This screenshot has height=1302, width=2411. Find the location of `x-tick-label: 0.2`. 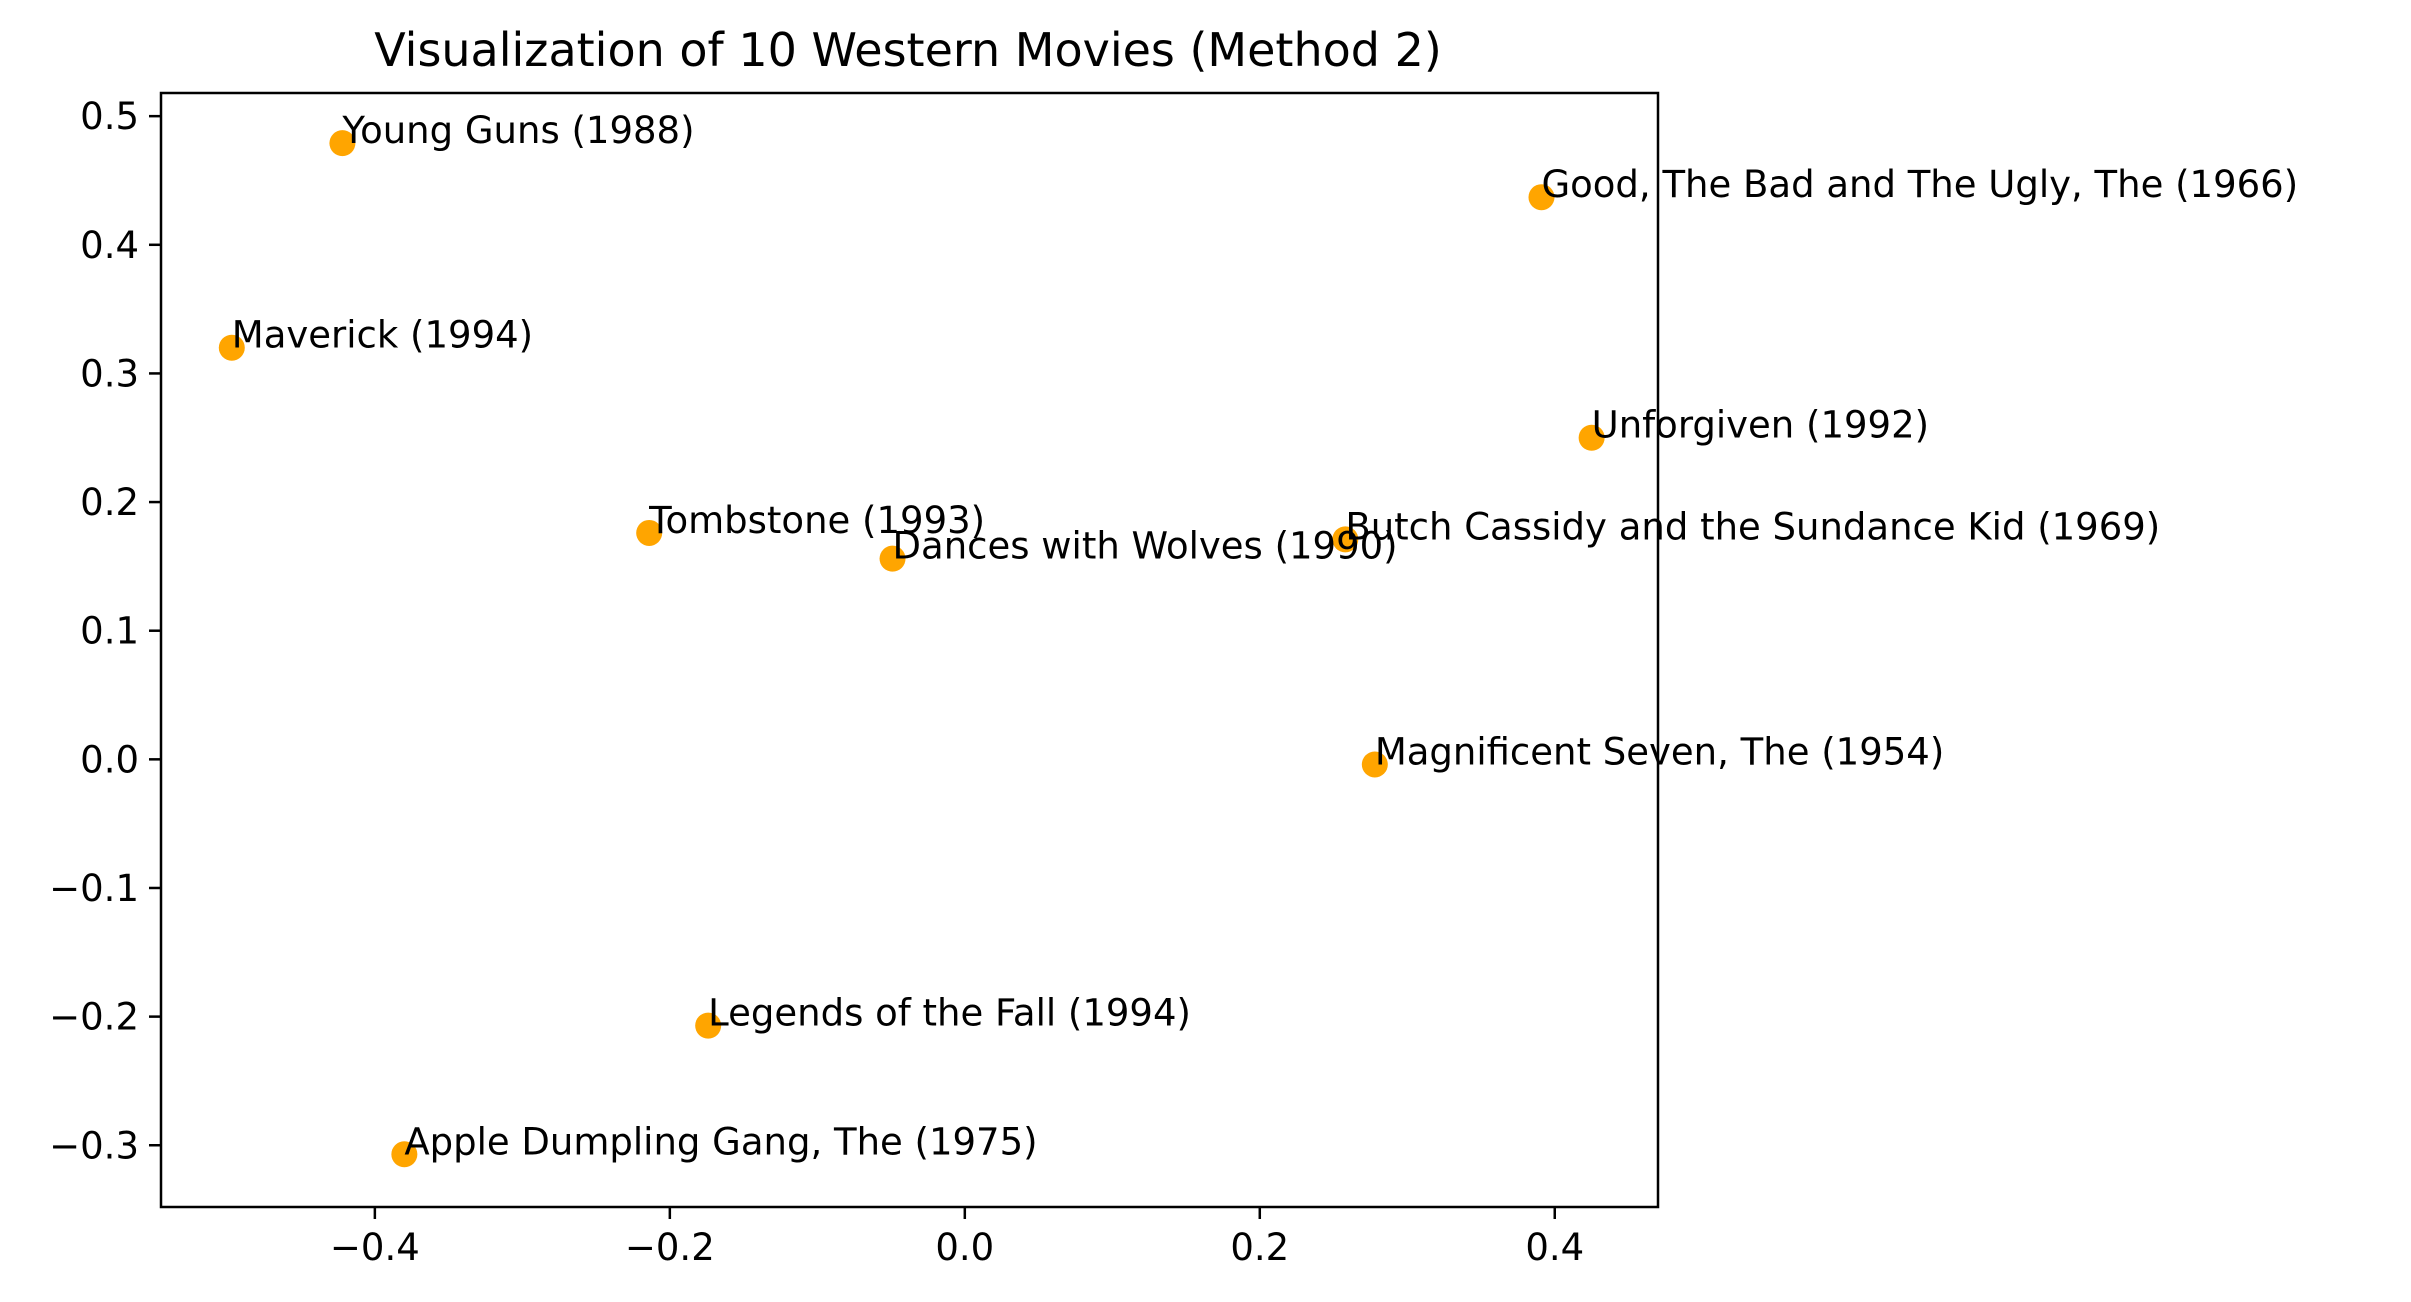

x-tick-label: 0.2 is located at coordinates (1259, 1247).